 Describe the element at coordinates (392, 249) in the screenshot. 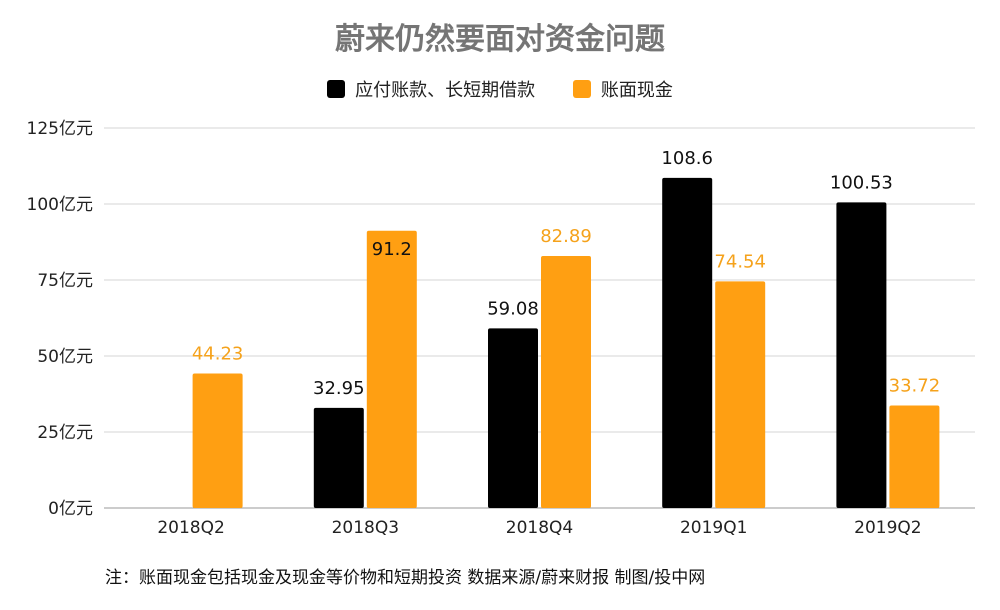

I see `data-label: 91.2` at that location.